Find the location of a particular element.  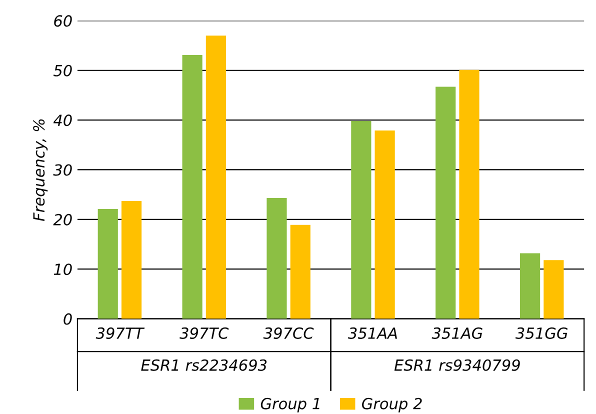

legend-label: Group 1 is located at coordinates (290, 405).